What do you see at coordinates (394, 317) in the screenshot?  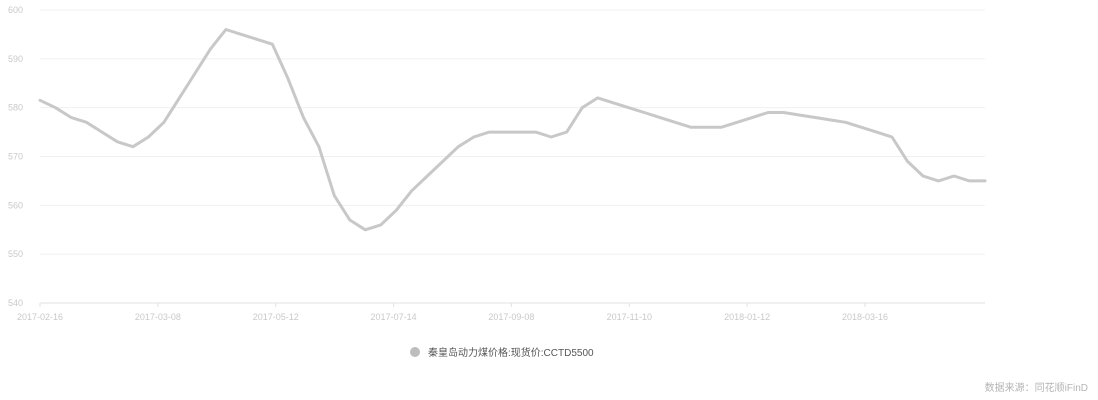 I see `x-tick-label: 2017-07-14` at bounding box center [394, 317].